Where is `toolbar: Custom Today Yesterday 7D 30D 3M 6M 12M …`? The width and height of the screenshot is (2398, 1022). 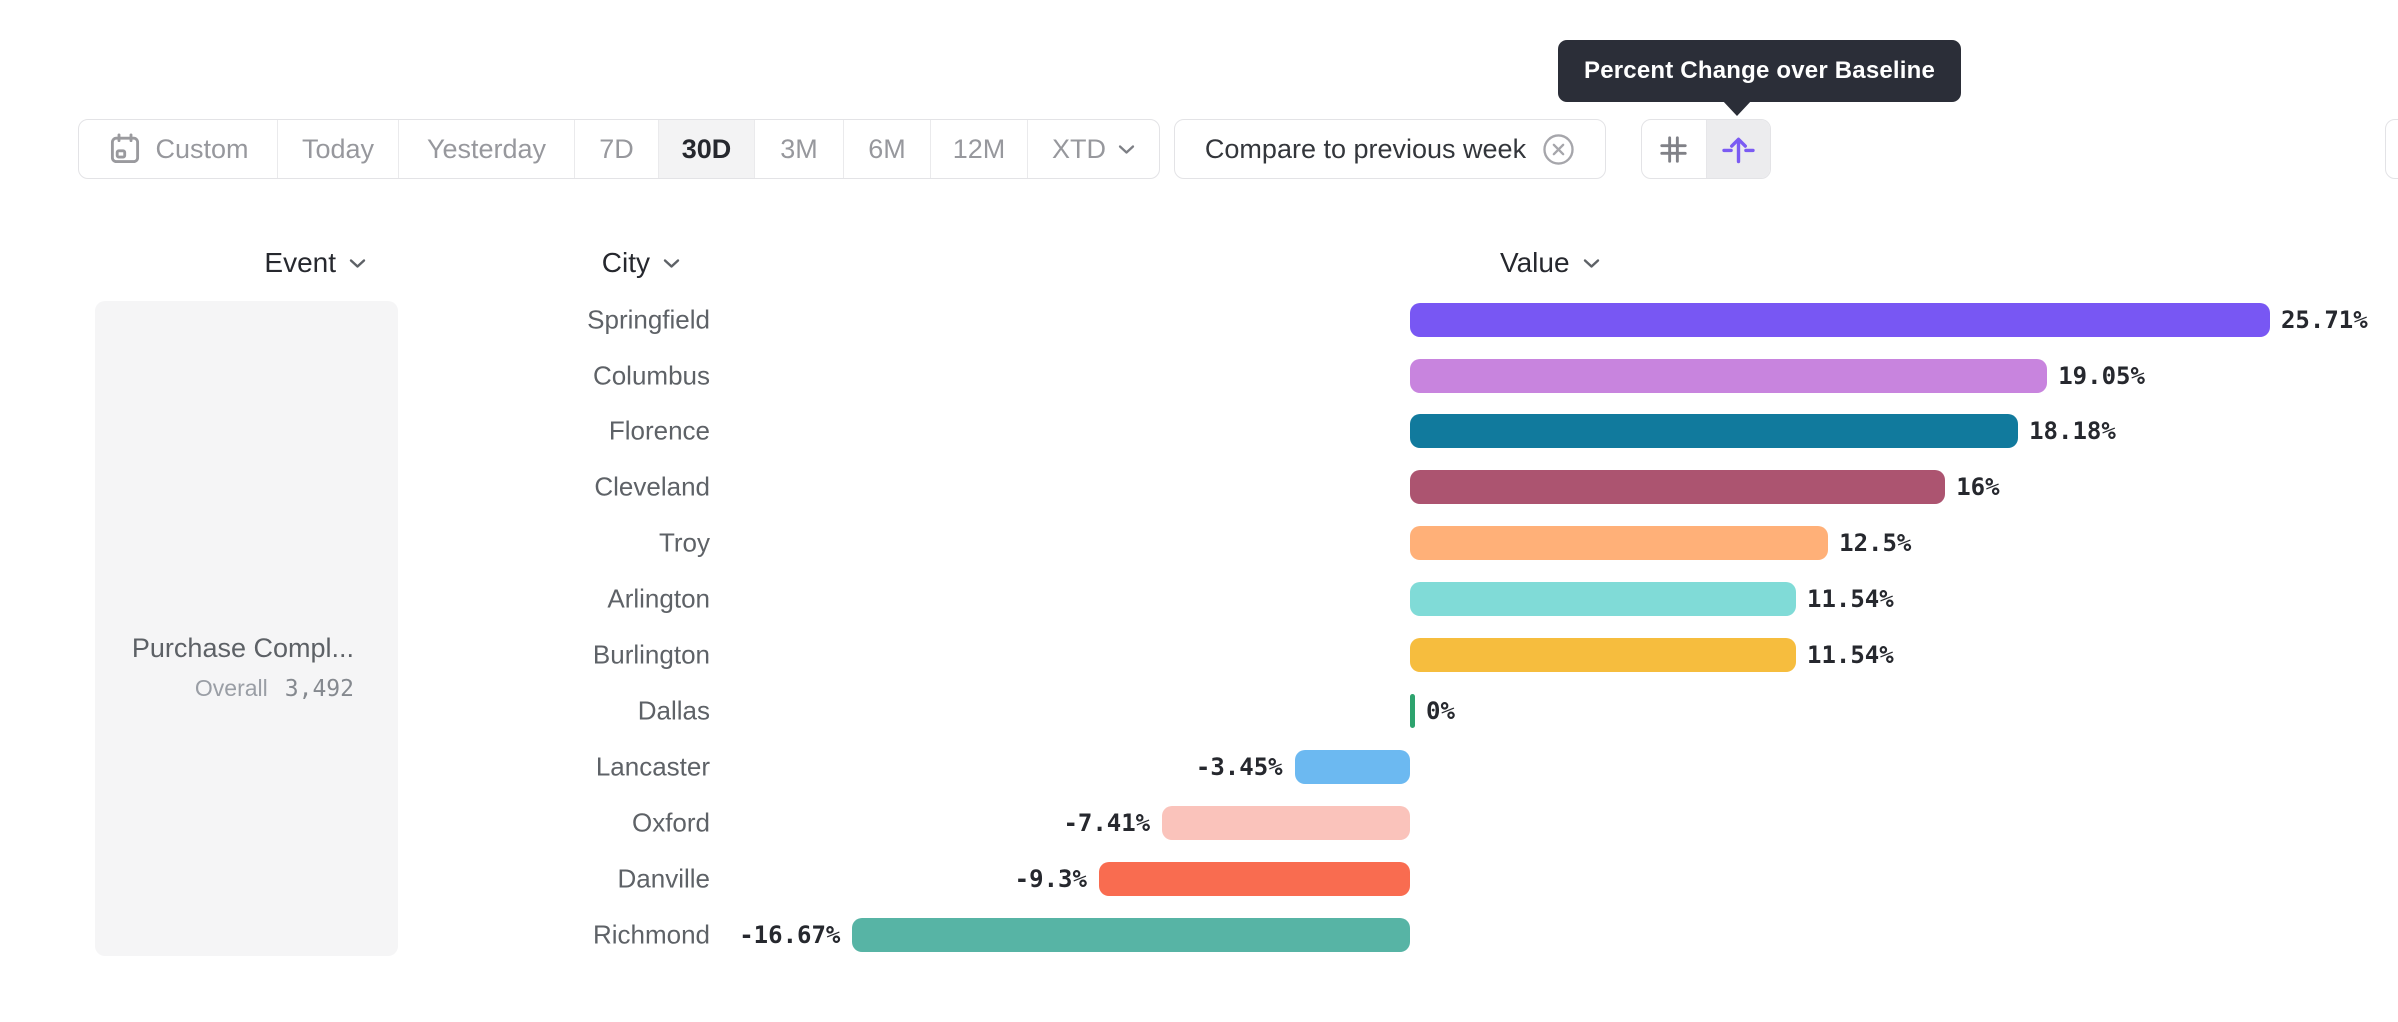
toolbar: Custom Today Yesterday 7D 30D 3M 6M 12M … is located at coordinates (1199, 149).